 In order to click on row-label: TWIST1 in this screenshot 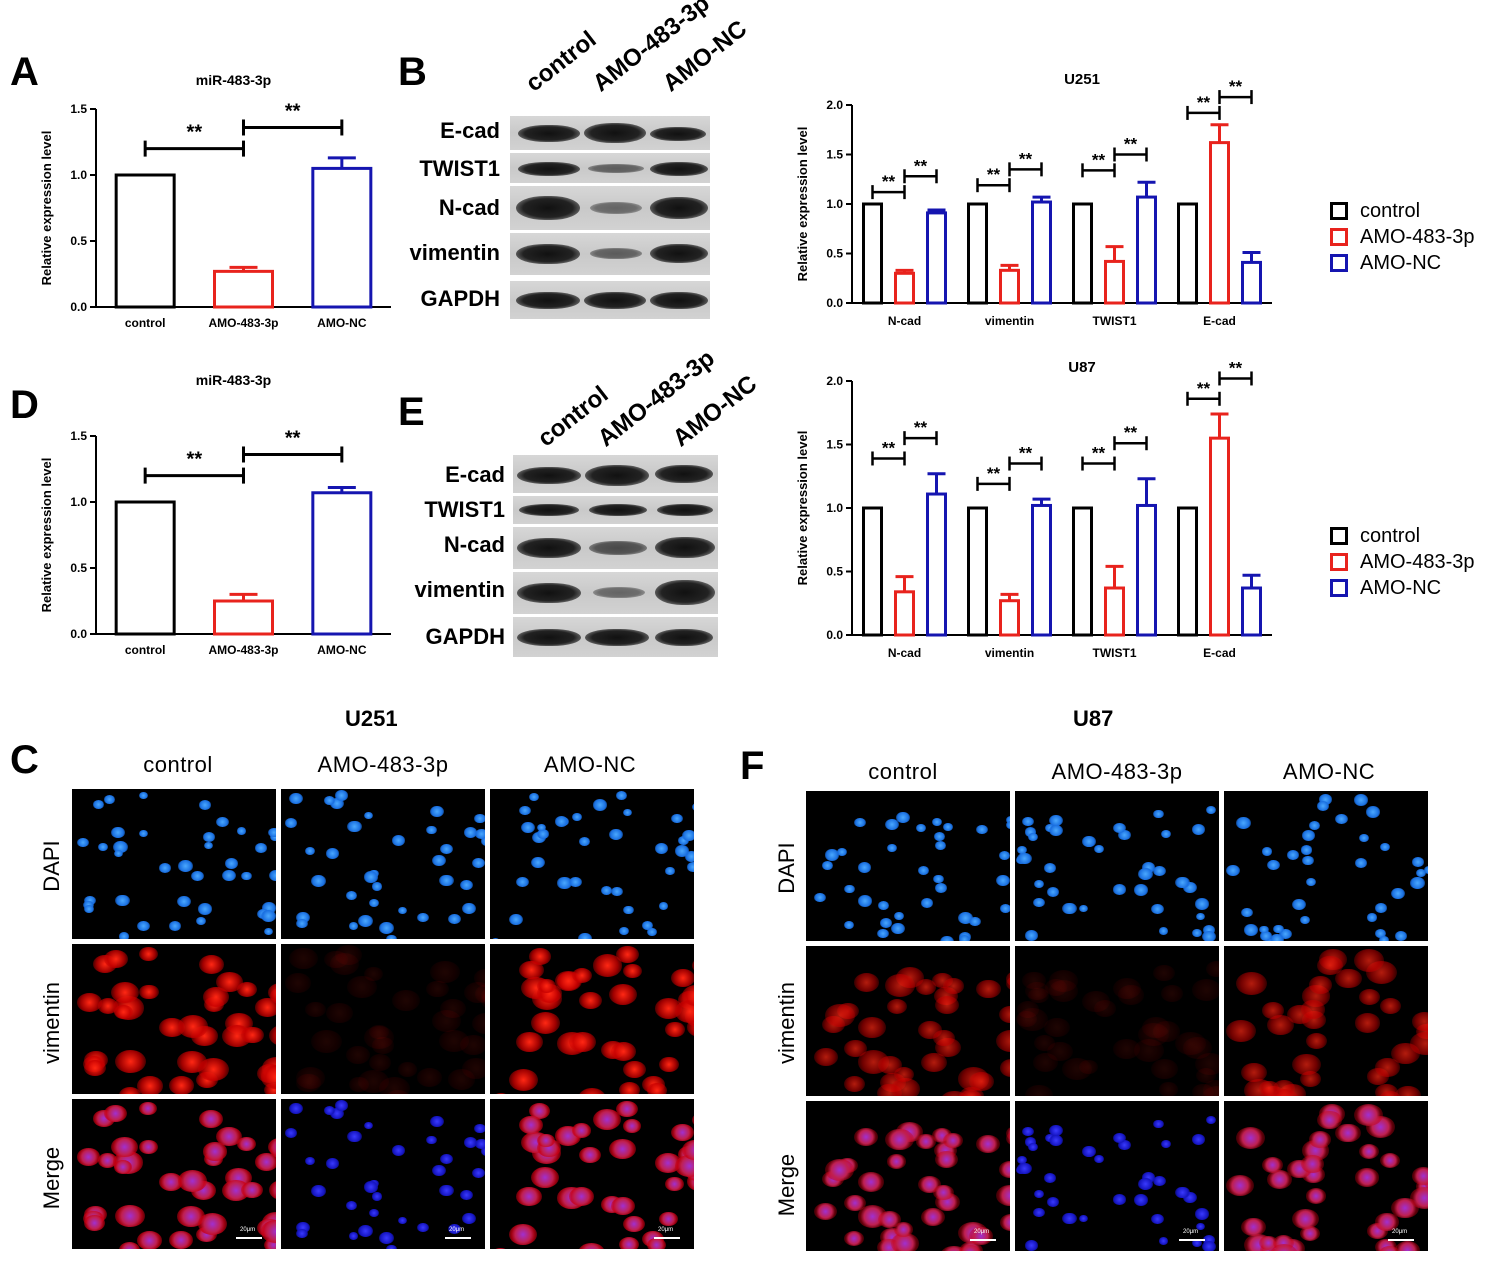, I will do `click(459, 168)`.